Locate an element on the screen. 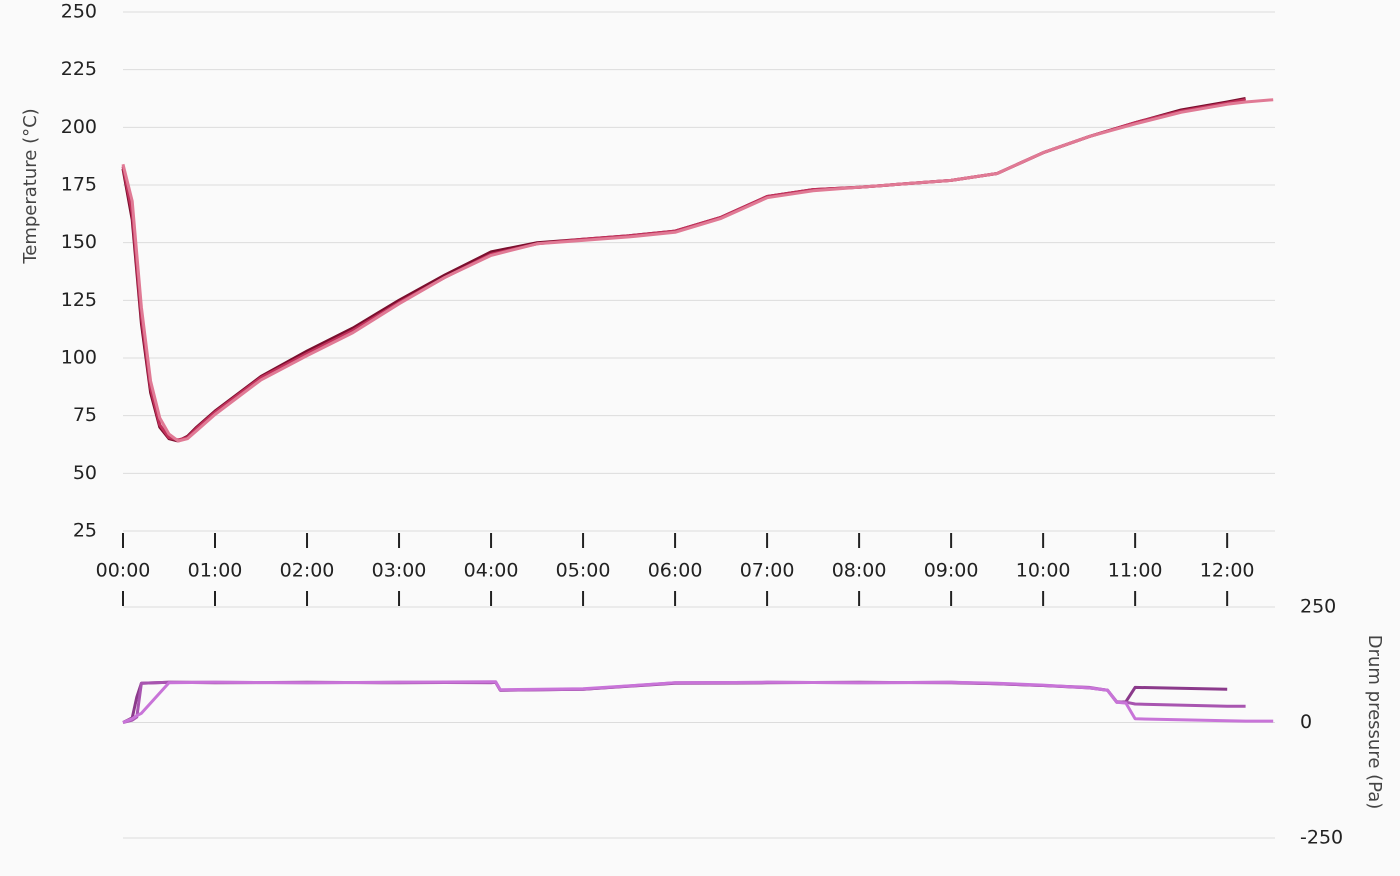  x-tick-label: 08:00 is located at coordinates (859, 571).